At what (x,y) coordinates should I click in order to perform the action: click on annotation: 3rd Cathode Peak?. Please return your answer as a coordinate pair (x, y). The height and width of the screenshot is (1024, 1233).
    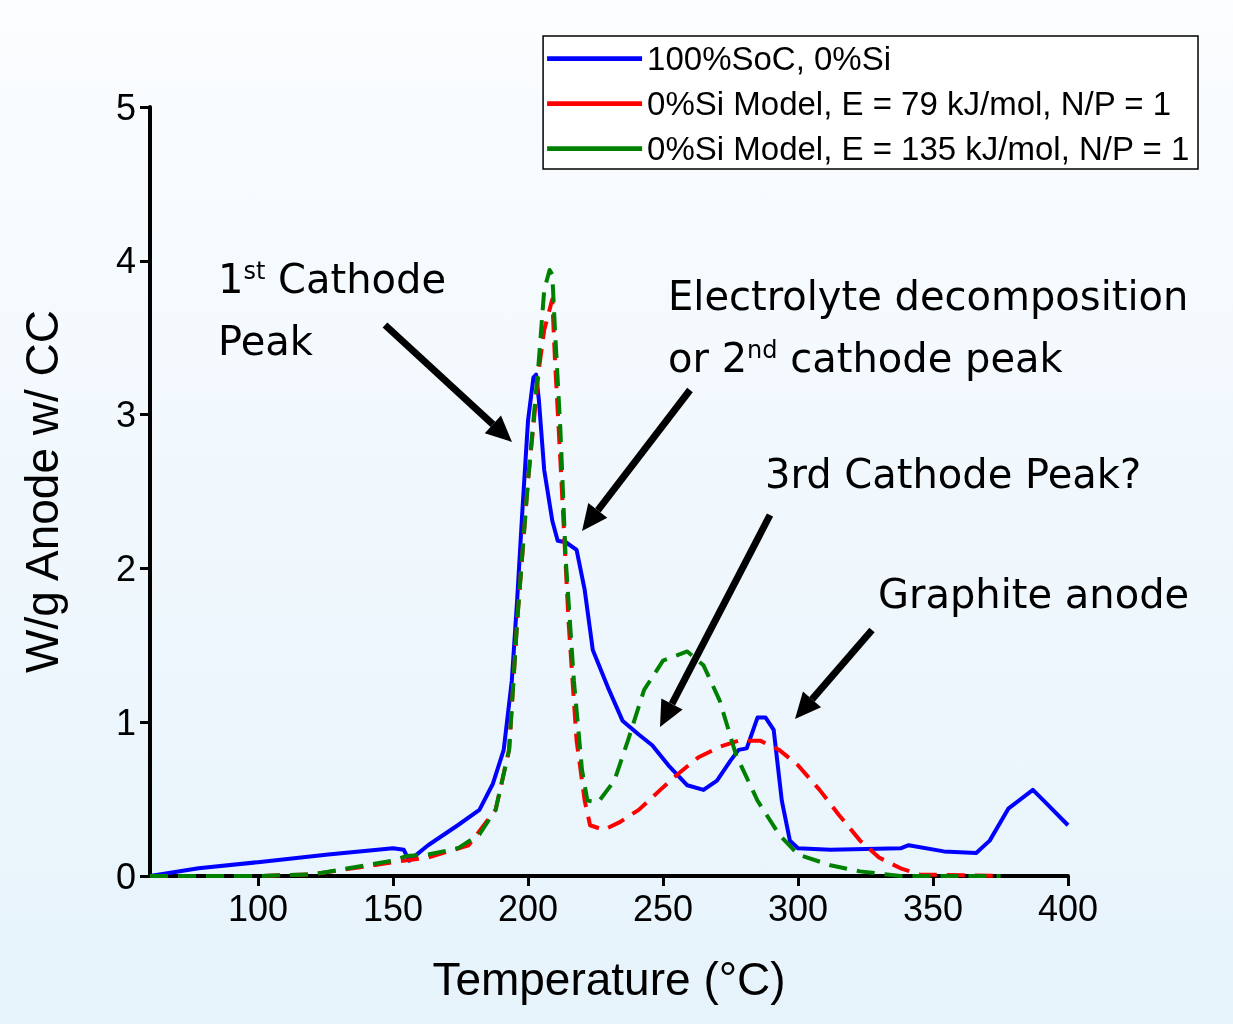
    Looking at the image, I should click on (954, 474).